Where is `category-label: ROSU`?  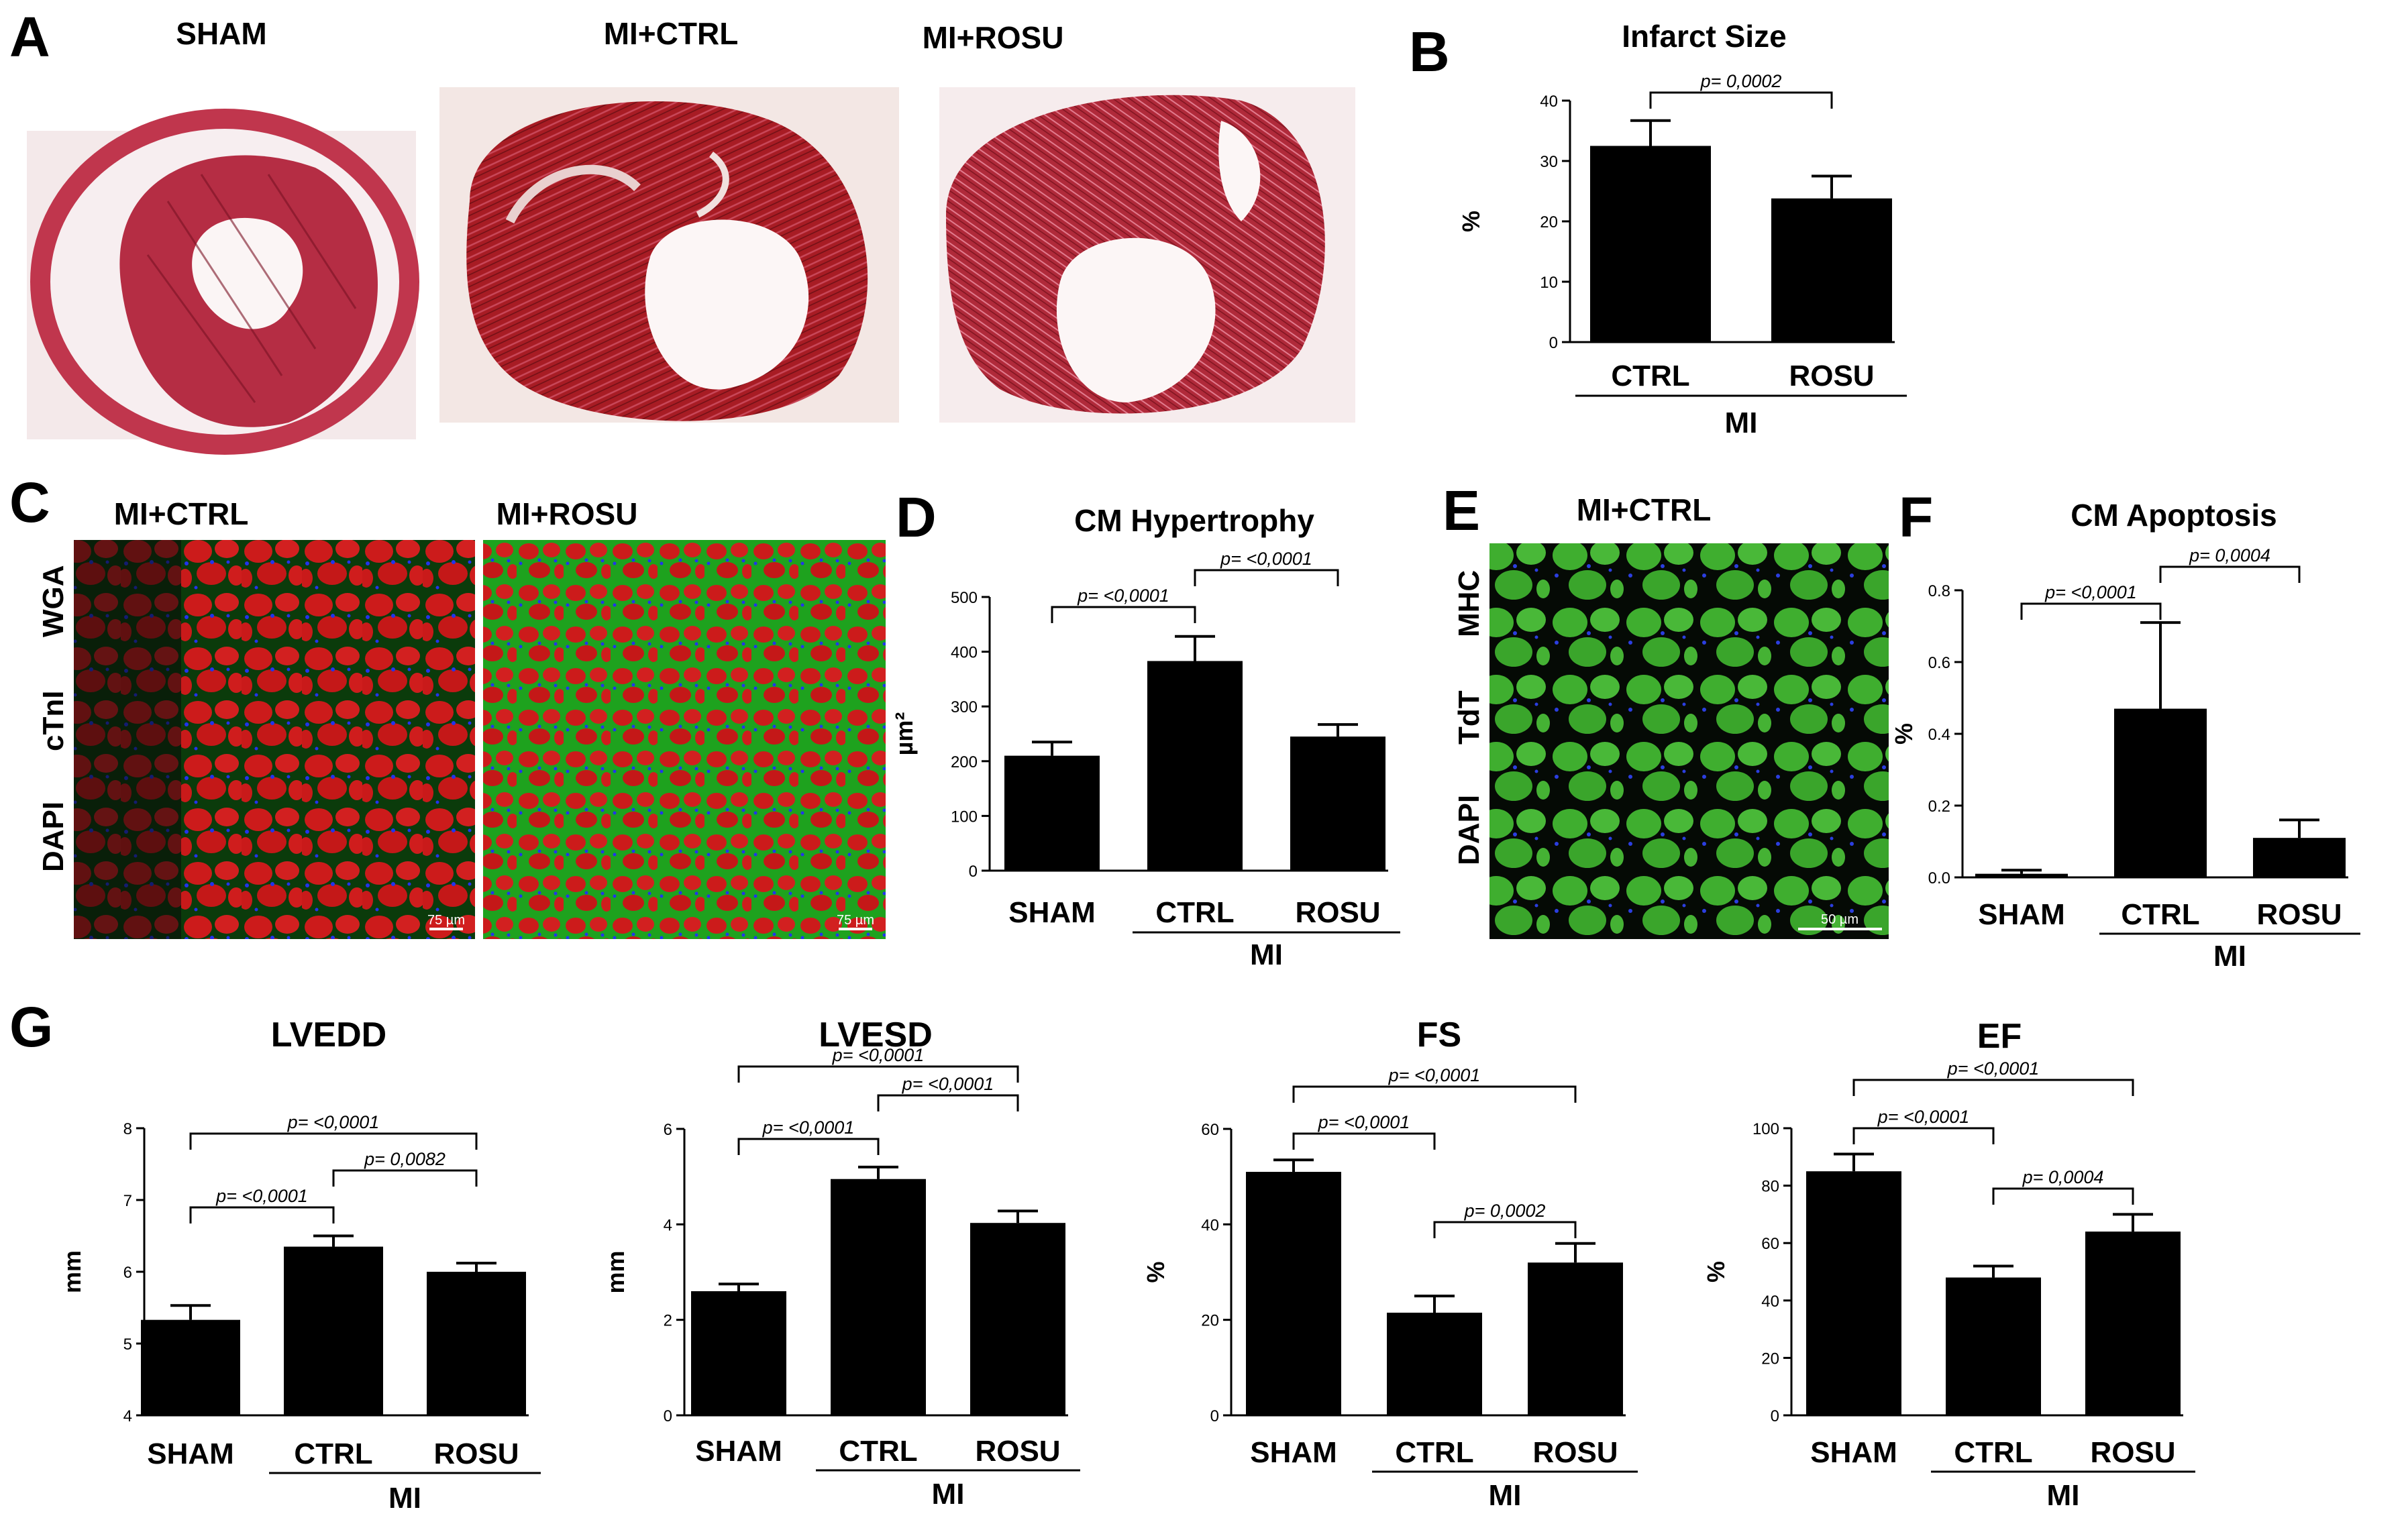 category-label: ROSU is located at coordinates (1831, 376).